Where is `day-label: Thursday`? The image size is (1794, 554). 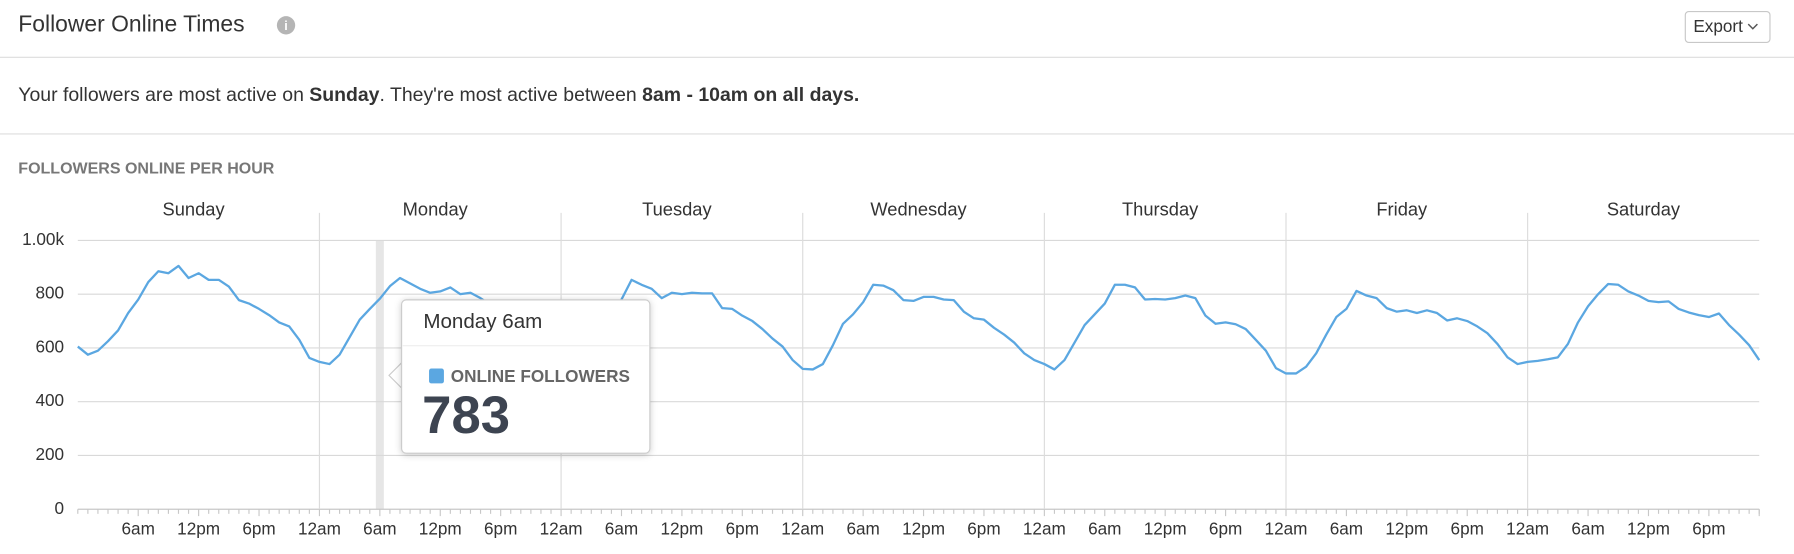
day-label: Thursday is located at coordinates (1160, 208).